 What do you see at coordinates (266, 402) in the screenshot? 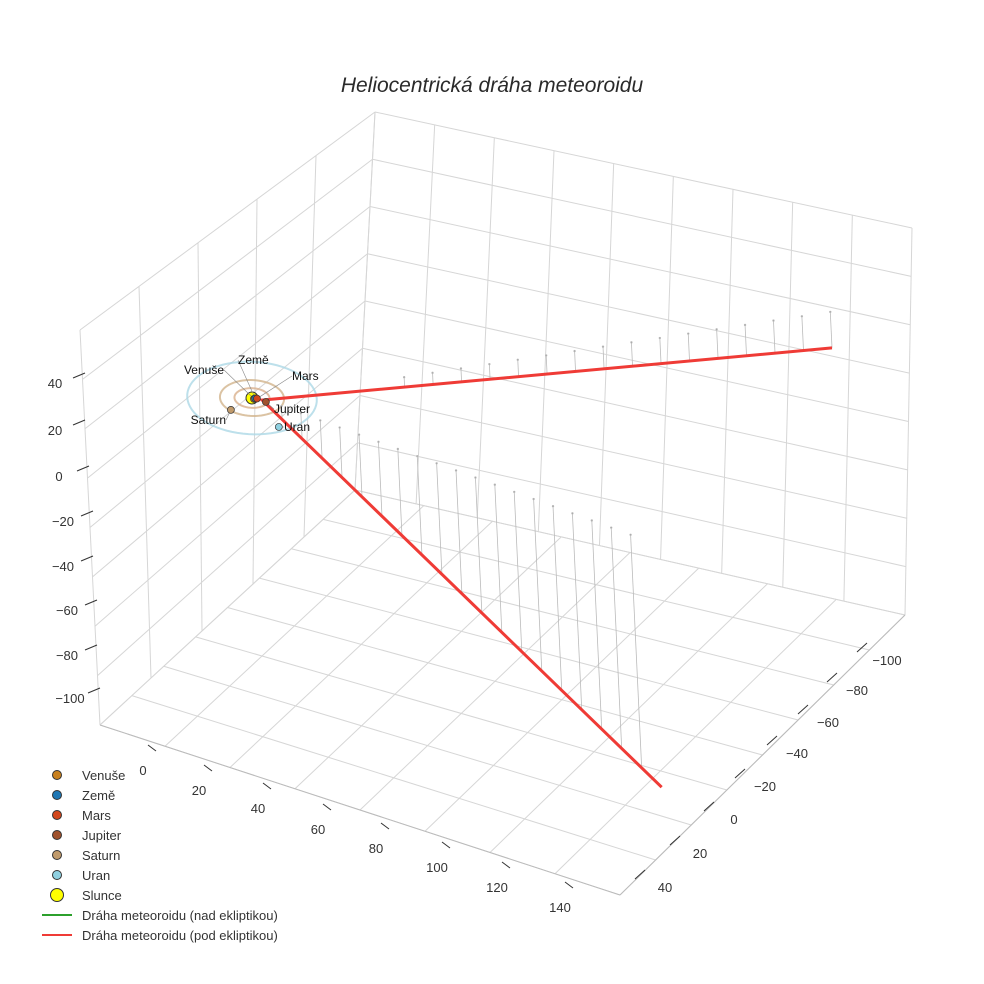
I see `planet-marker-jupiter` at bounding box center [266, 402].